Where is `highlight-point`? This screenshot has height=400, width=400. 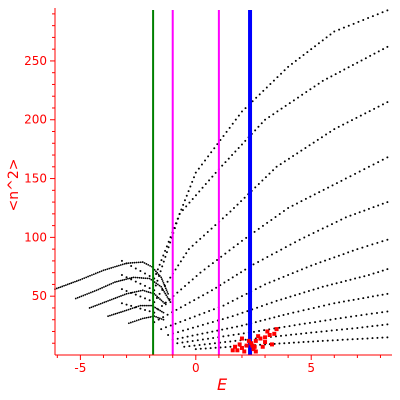 highlight-point is located at coordinates (276, 329).